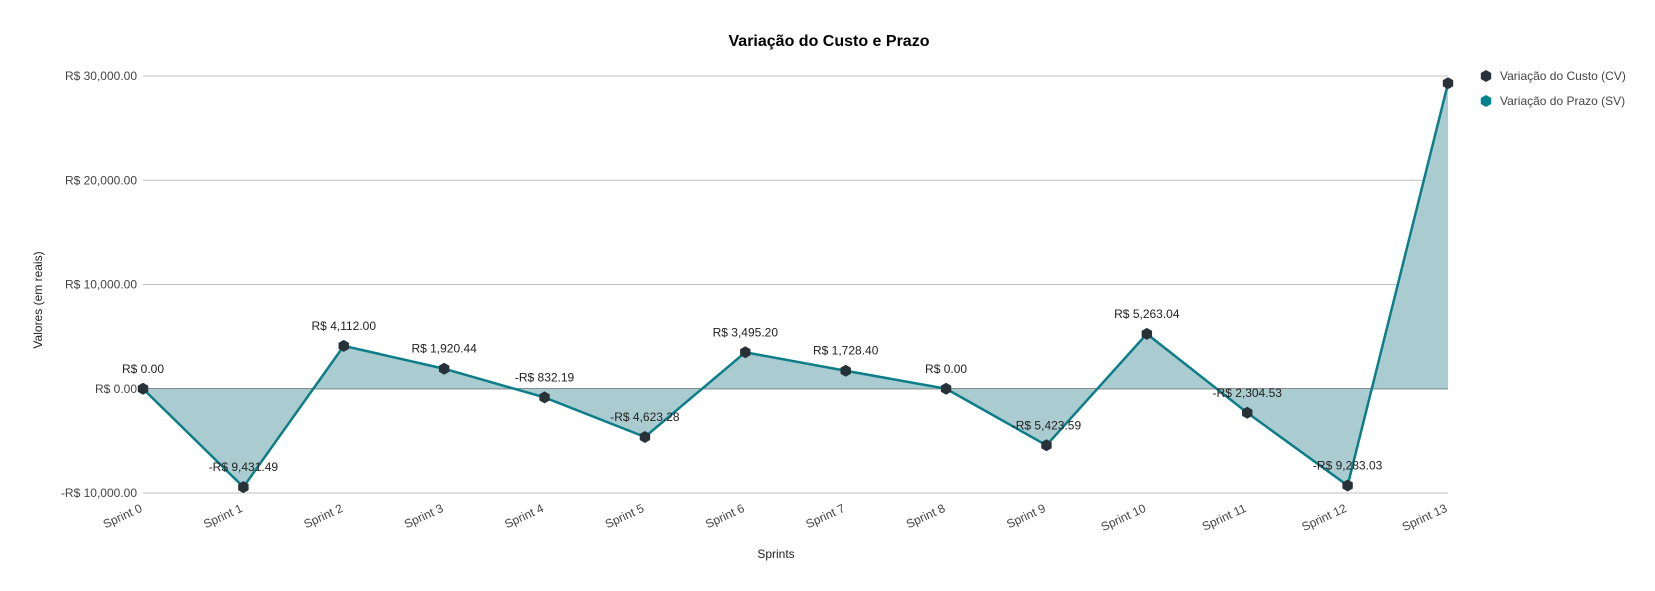 This screenshot has width=1655, height=591. What do you see at coordinates (826, 516) in the screenshot?
I see `x-tick-label: Sprint 7` at bounding box center [826, 516].